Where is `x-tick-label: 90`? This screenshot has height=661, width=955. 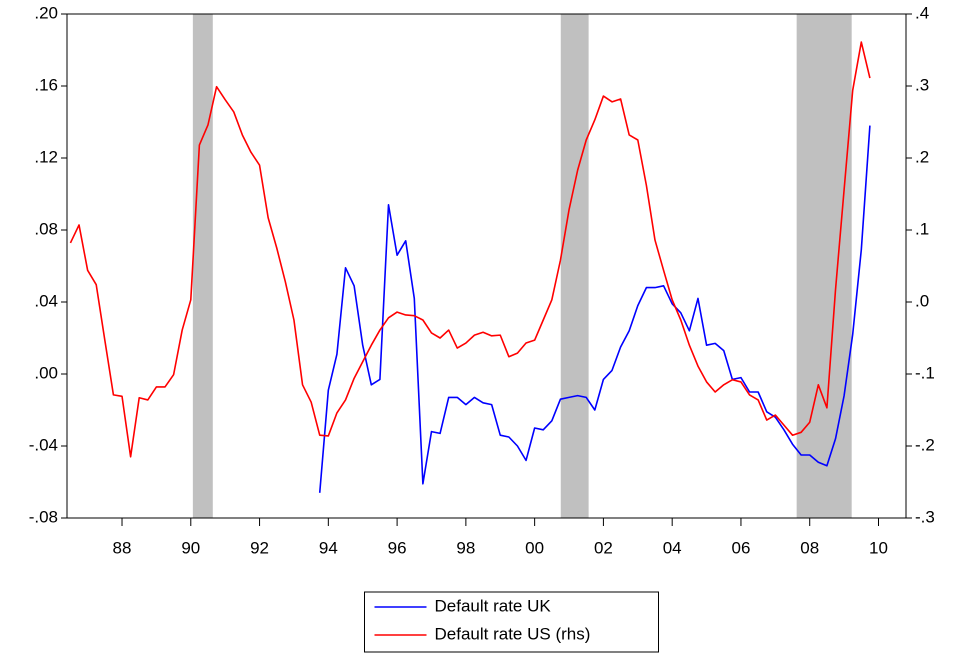
x-tick-label: 90 is located at coordinates (190, 547).